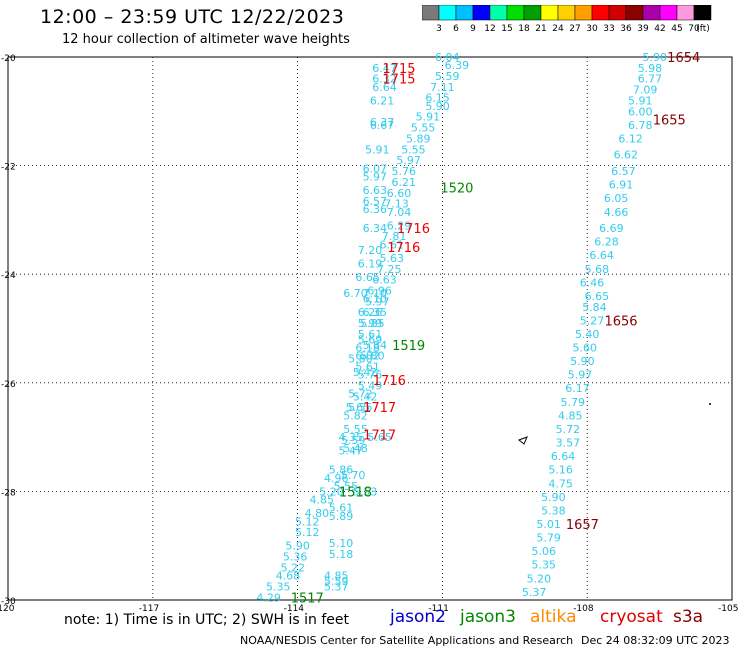 This screenshot has height=650, width=740. I want to click on page-title: 12:00 – 23:59 UTC 12/22/2023, so click(192, 17).